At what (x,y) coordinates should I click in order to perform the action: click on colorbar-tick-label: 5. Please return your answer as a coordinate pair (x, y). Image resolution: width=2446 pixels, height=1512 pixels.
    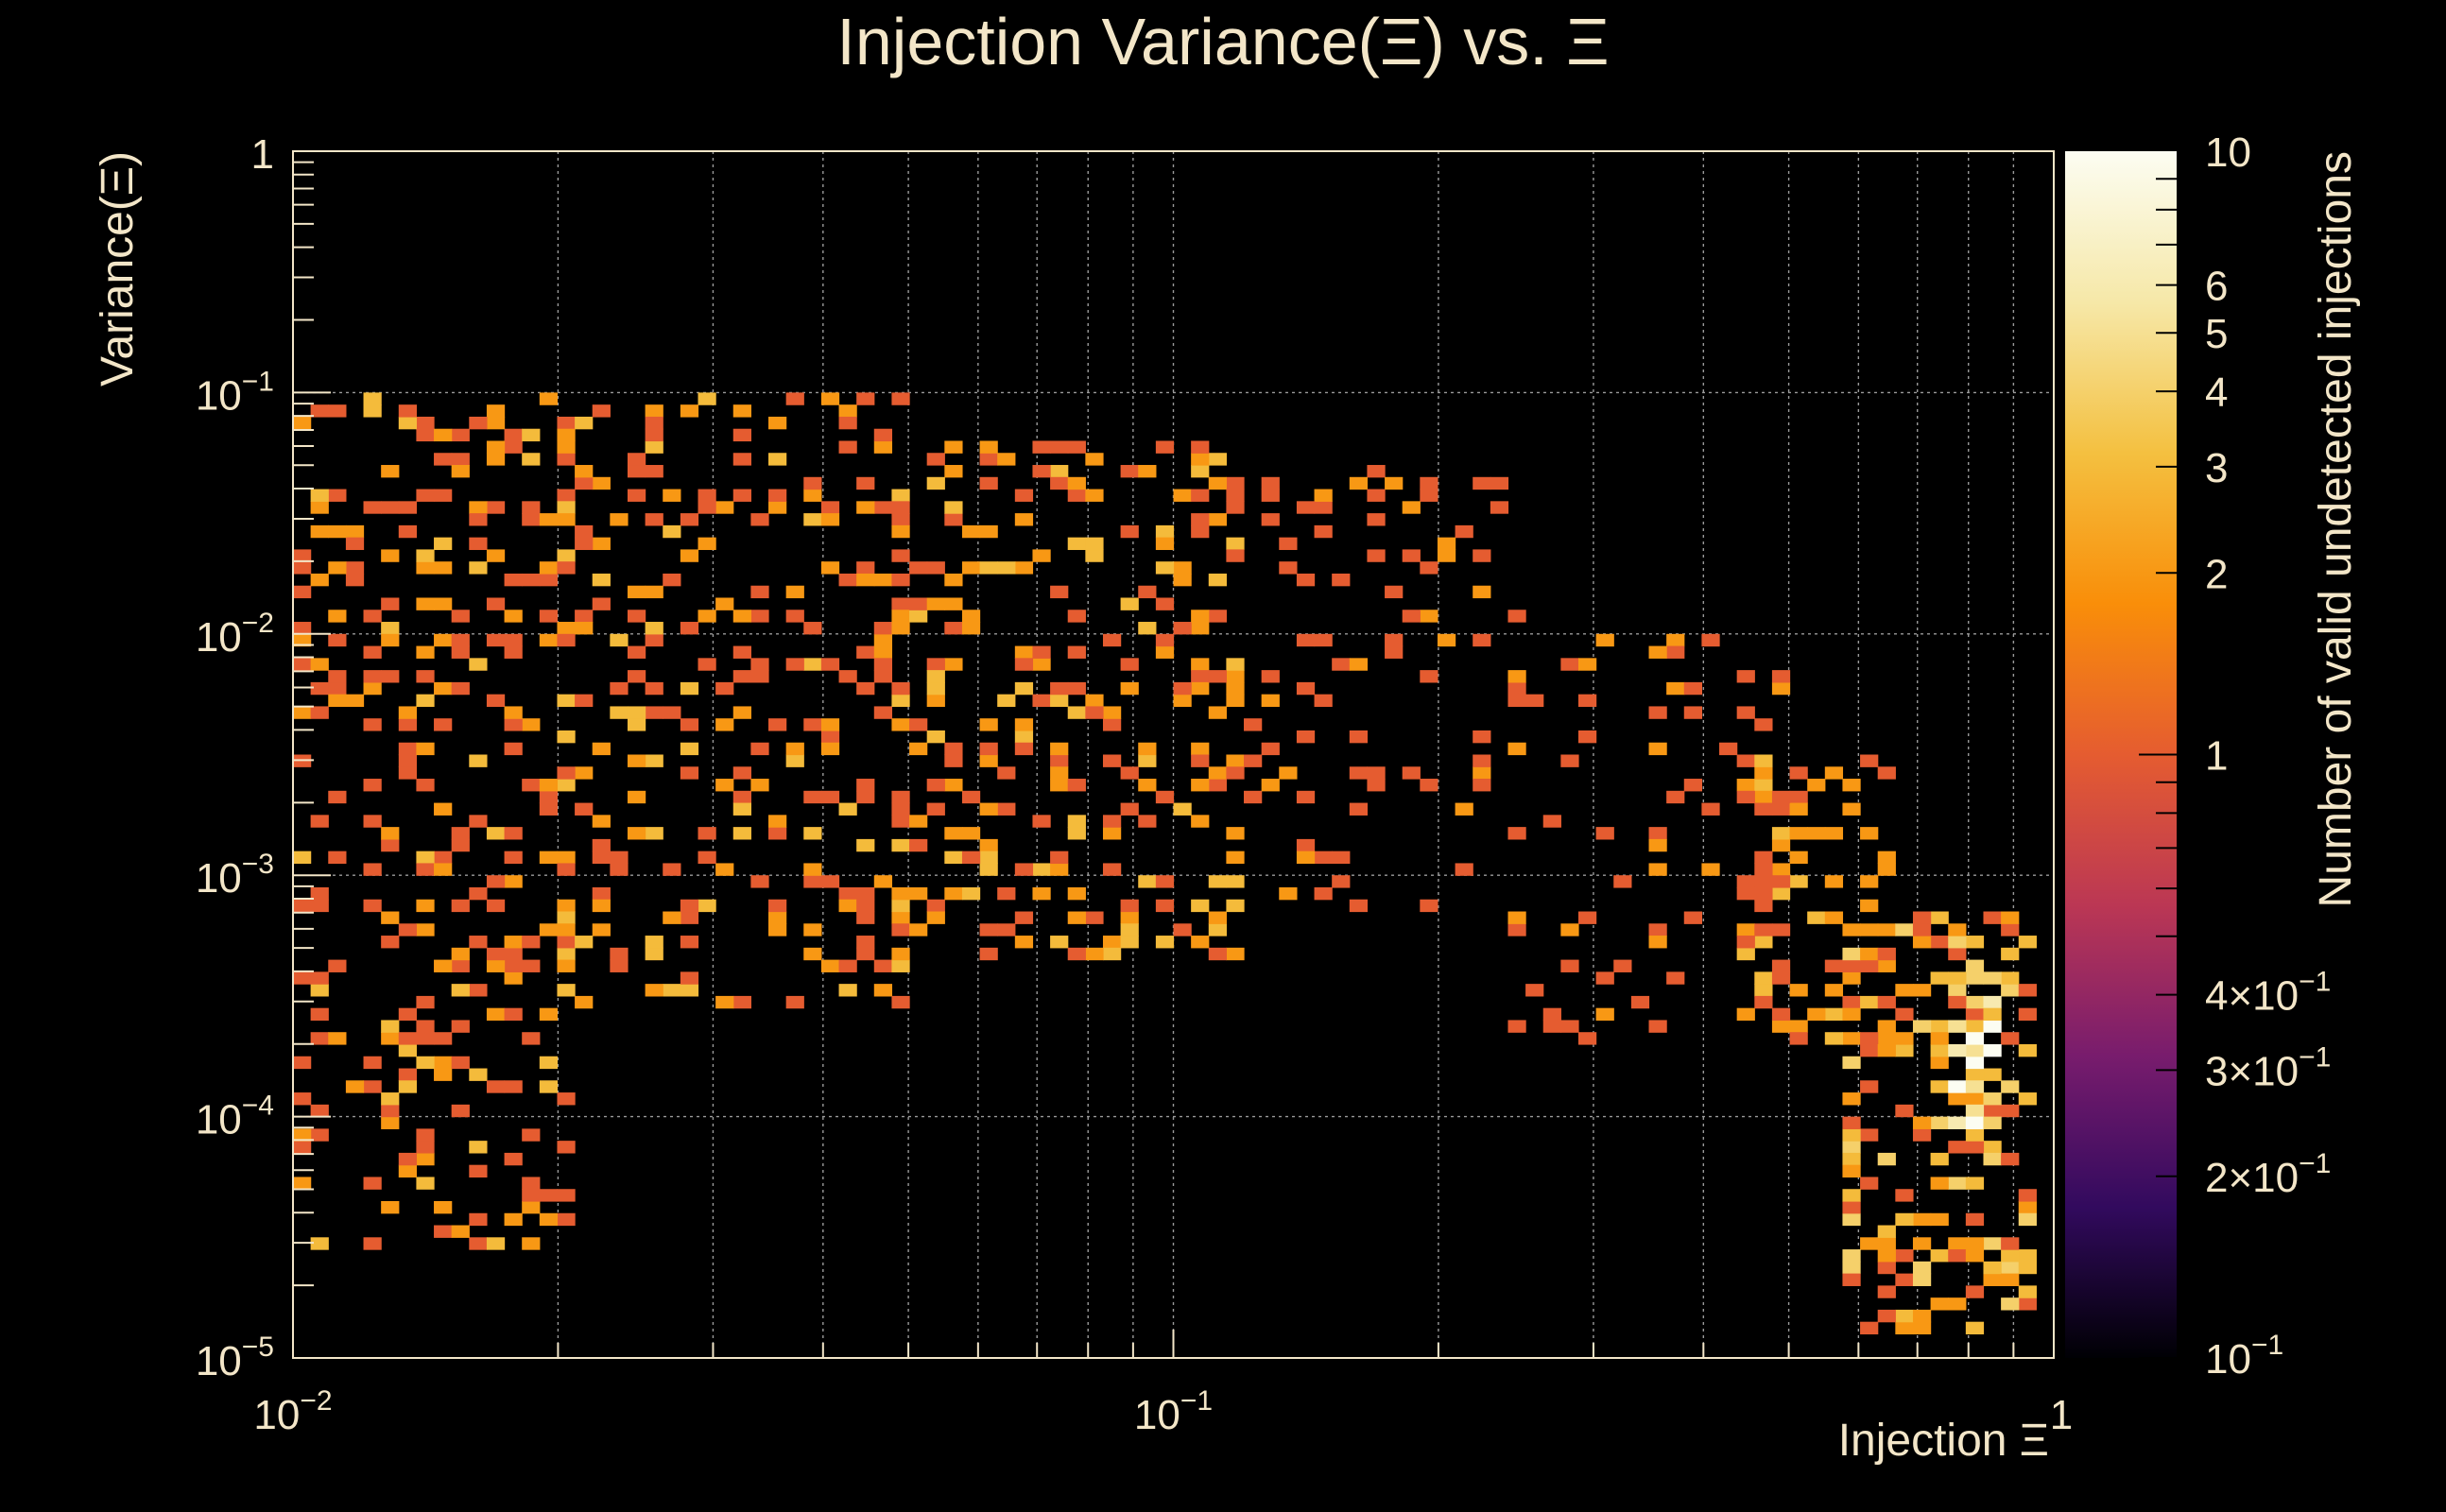
    Looking at the image, I should click on (2216, 334).